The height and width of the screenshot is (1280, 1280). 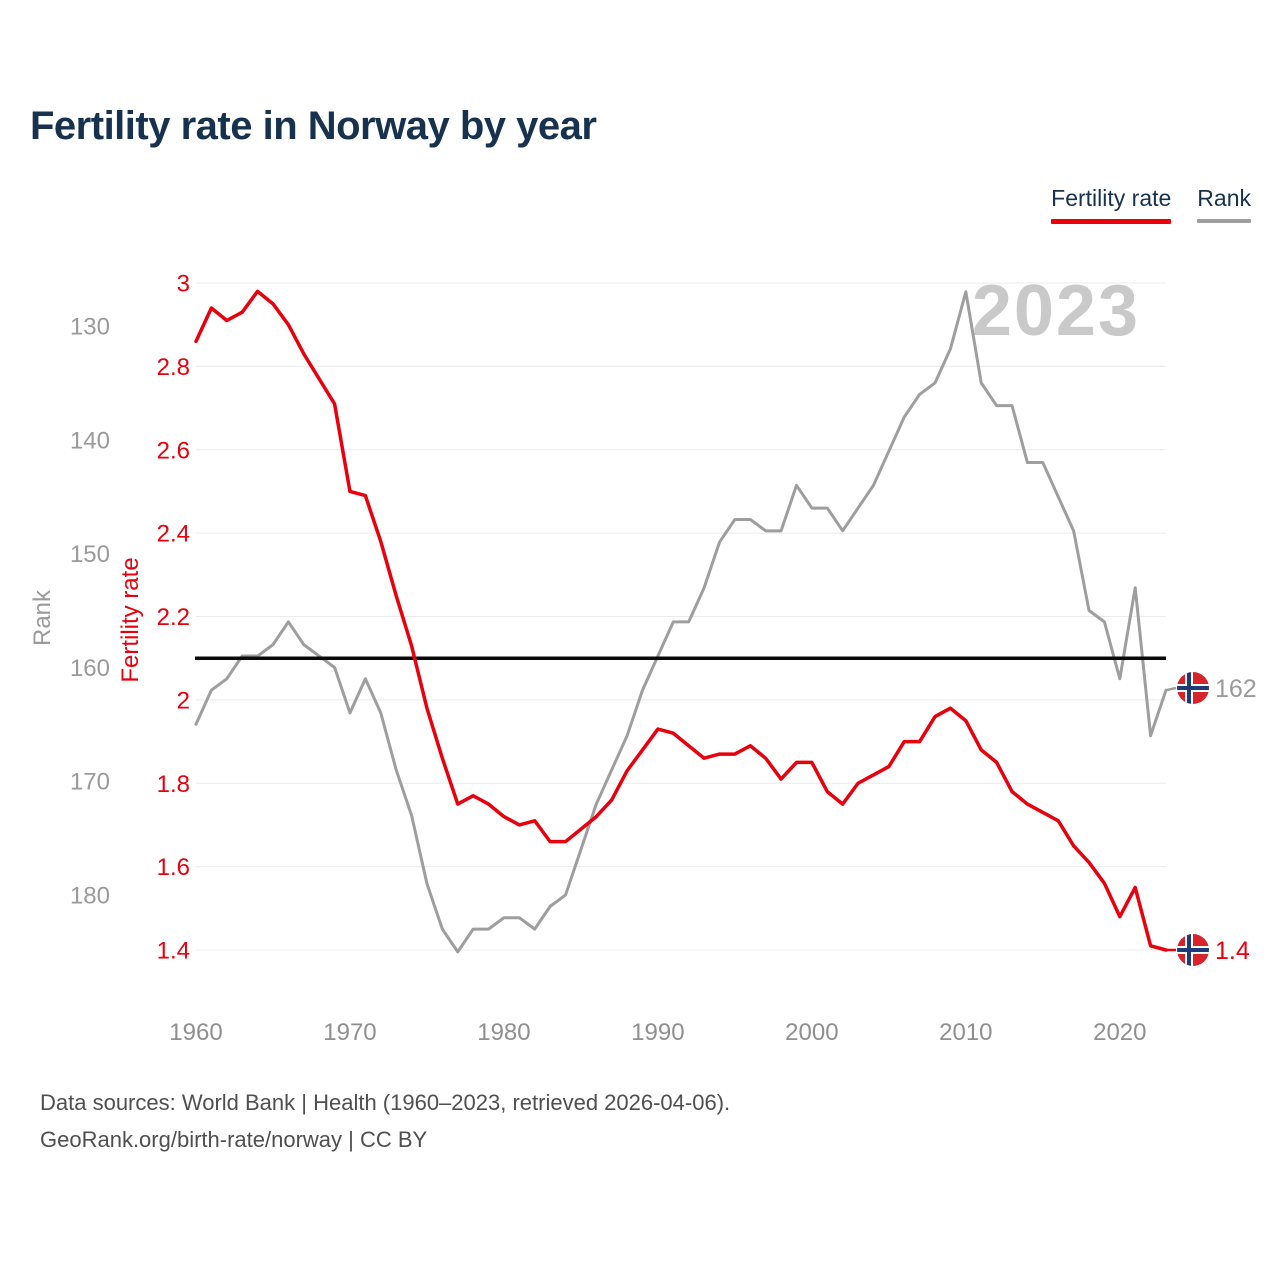 I want to click on rank-end-label: 162, so click(x=1236, y=689).